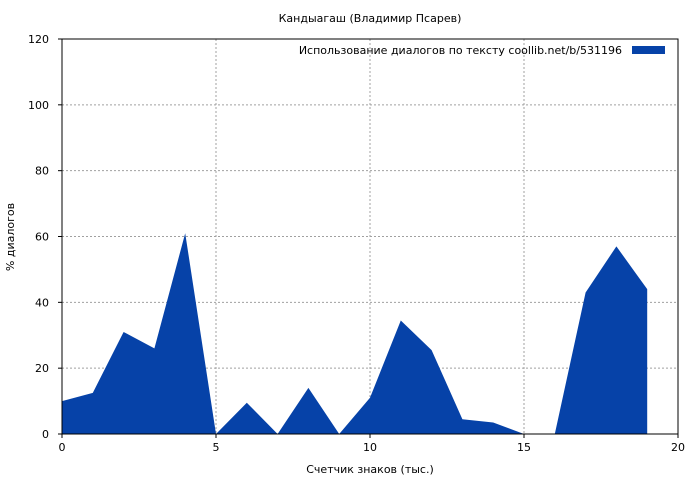 This screenshot has height=480, width=700. I want to click on y-tick-label: 60, so click(42, 237).